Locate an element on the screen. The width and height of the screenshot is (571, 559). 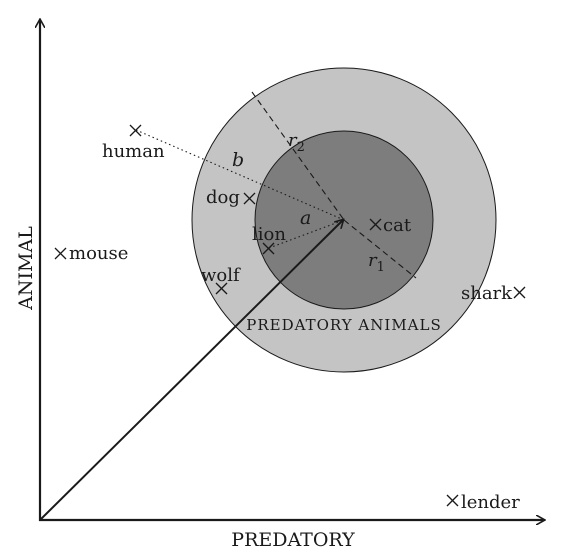
distance-b-label: b is located at coordinates (238, 160).